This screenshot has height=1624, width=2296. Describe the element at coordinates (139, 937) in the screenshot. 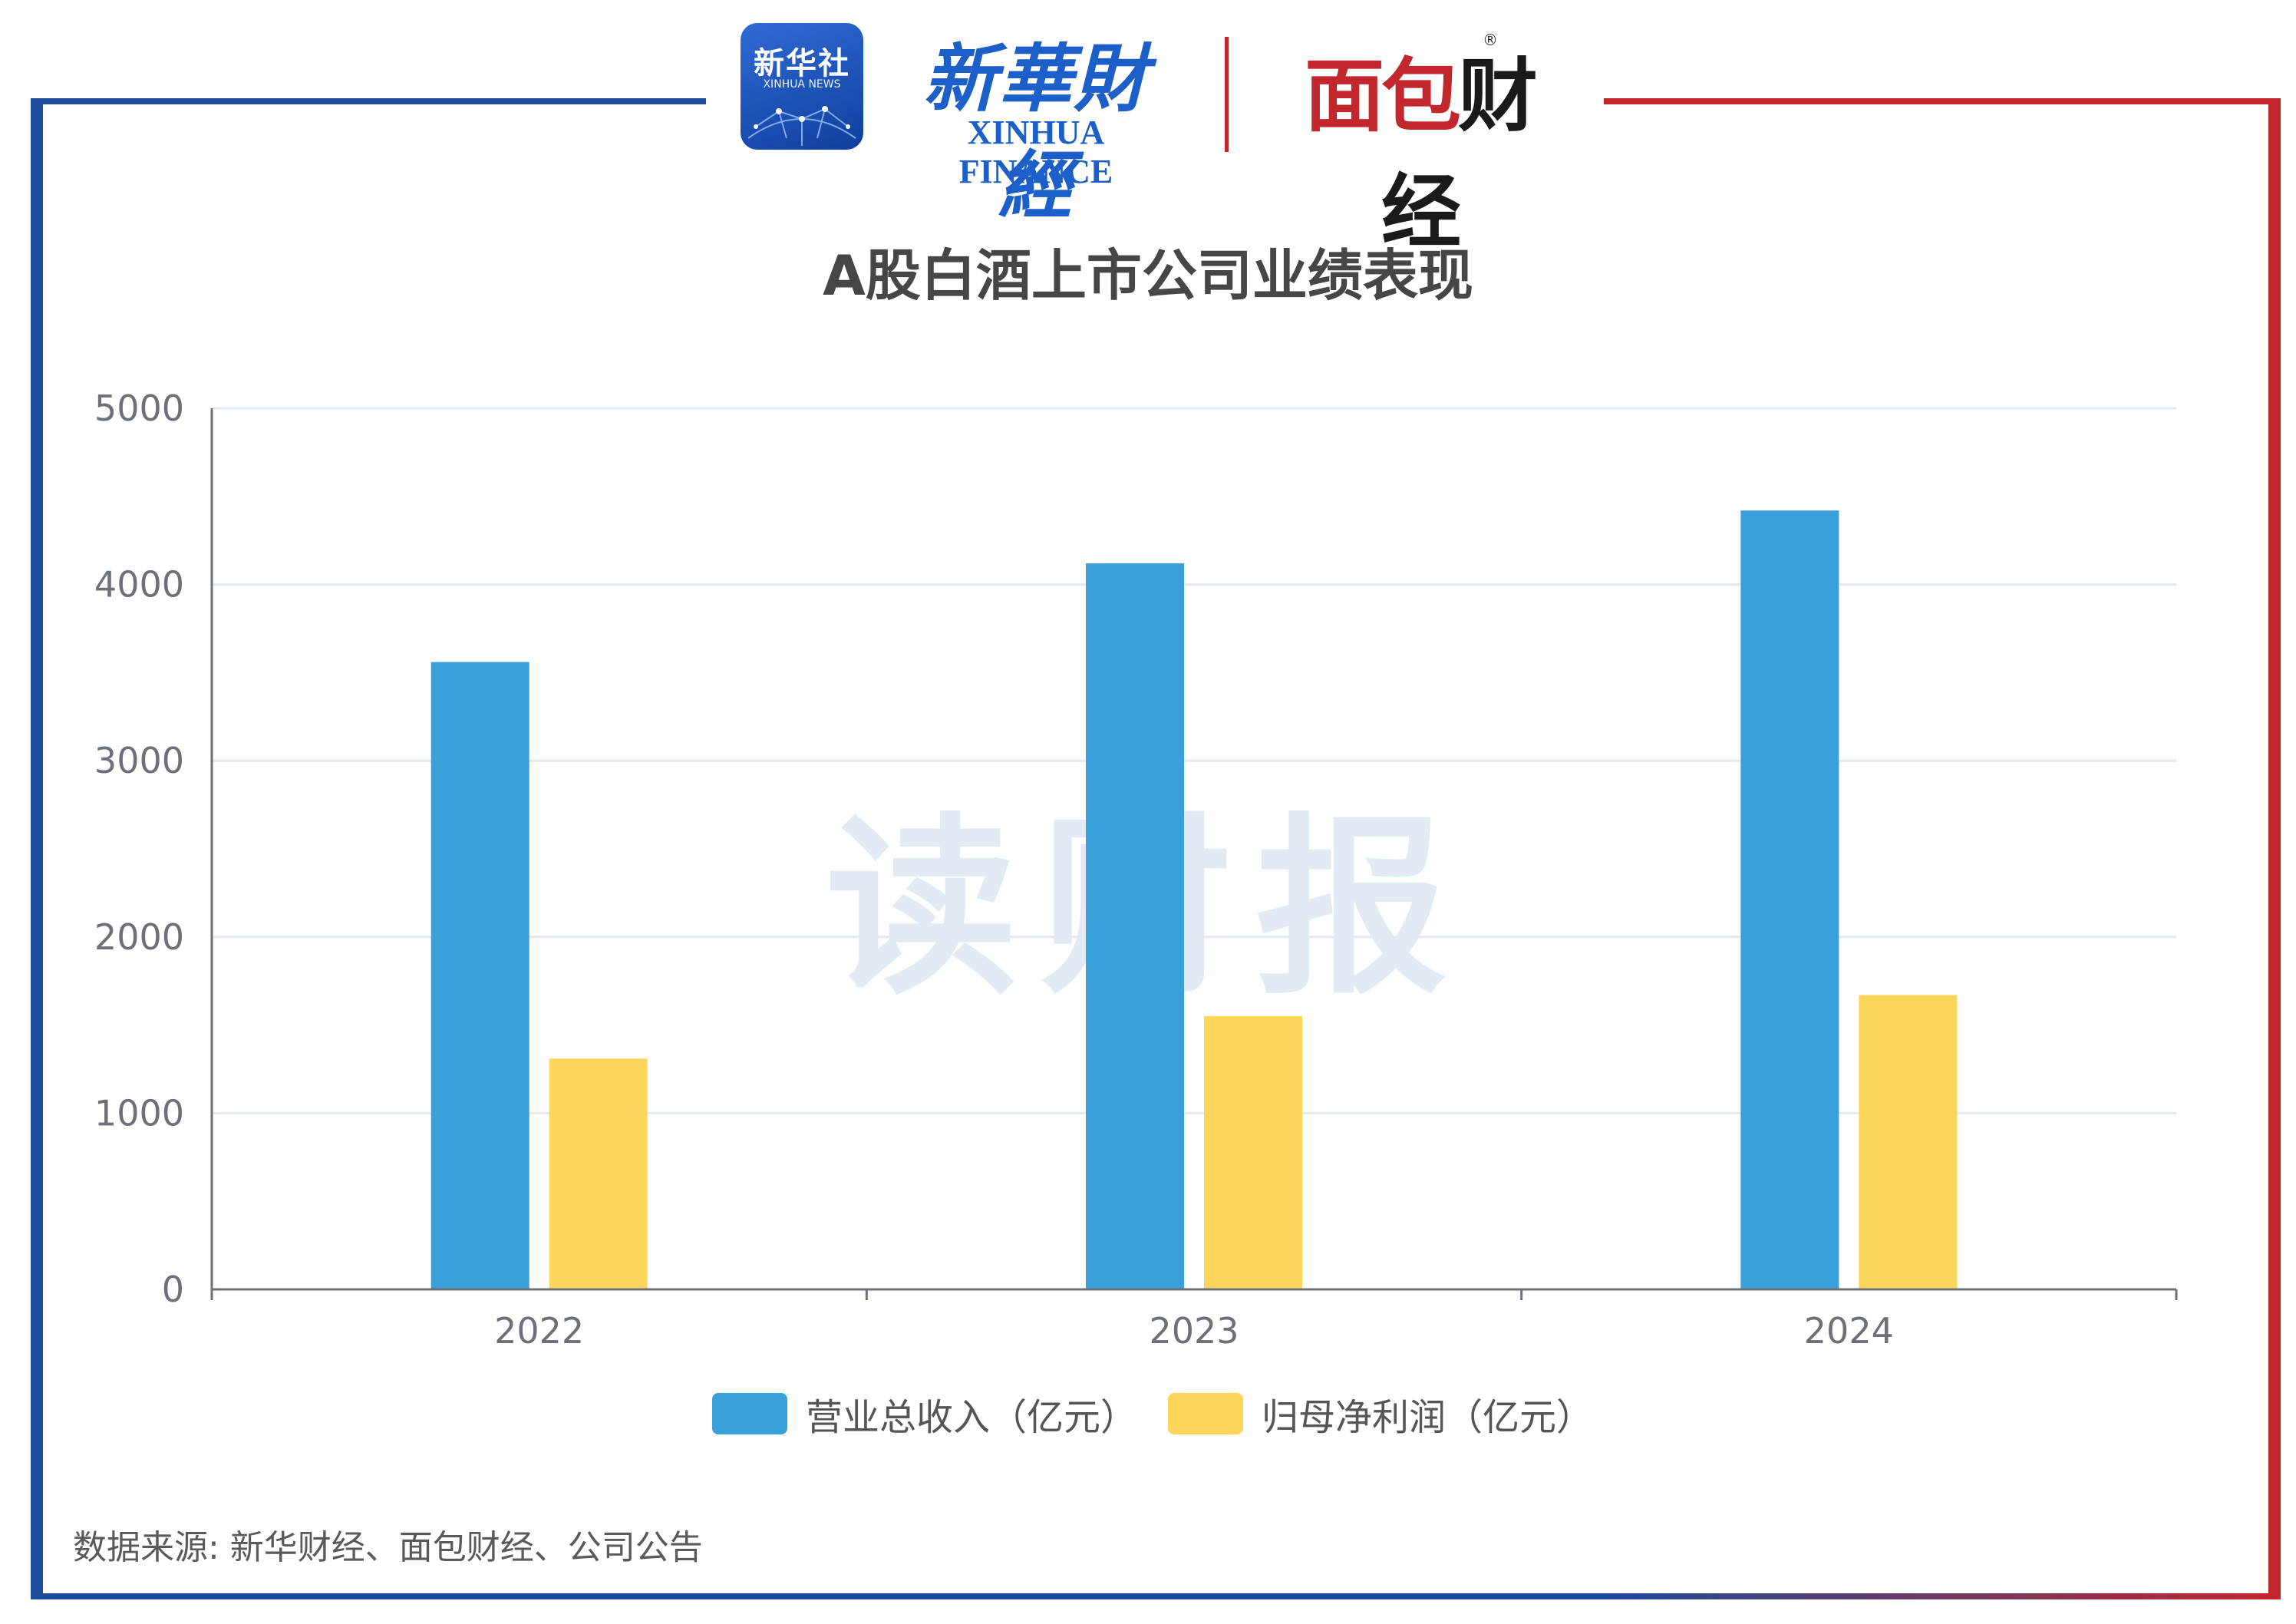

I see `y-tick-label: 2000` at that location.